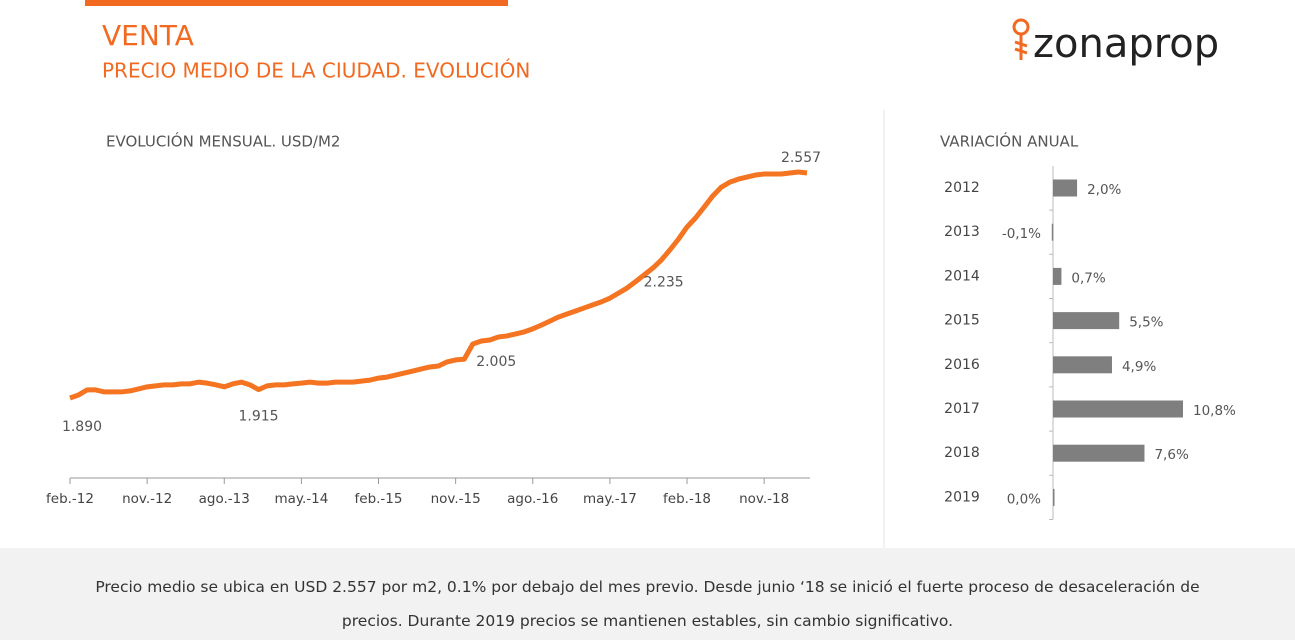  Describe the element at coordinates (962, 232) in the screenshot. I see `y-tick-label: 2013` at that location.